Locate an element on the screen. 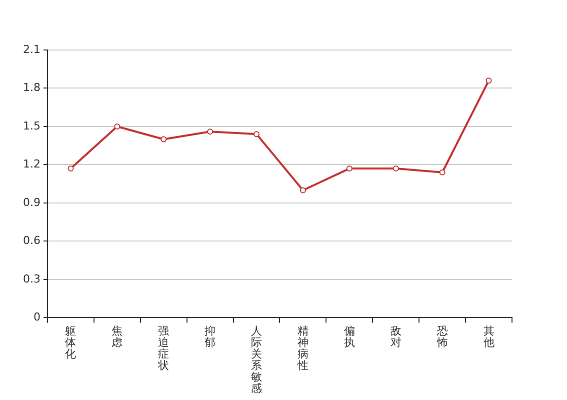 The width and height of the screenshot is (567, 400). y-tick-label: 0.6 is located at coordinates (31, 241).